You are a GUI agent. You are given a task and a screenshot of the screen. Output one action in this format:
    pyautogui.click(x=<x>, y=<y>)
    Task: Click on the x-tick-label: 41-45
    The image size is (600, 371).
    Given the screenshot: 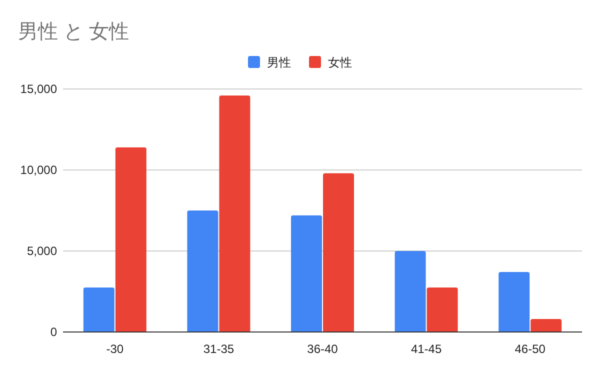 What is the action you would take?
    pyautogui.click(x=426, y=349)
    